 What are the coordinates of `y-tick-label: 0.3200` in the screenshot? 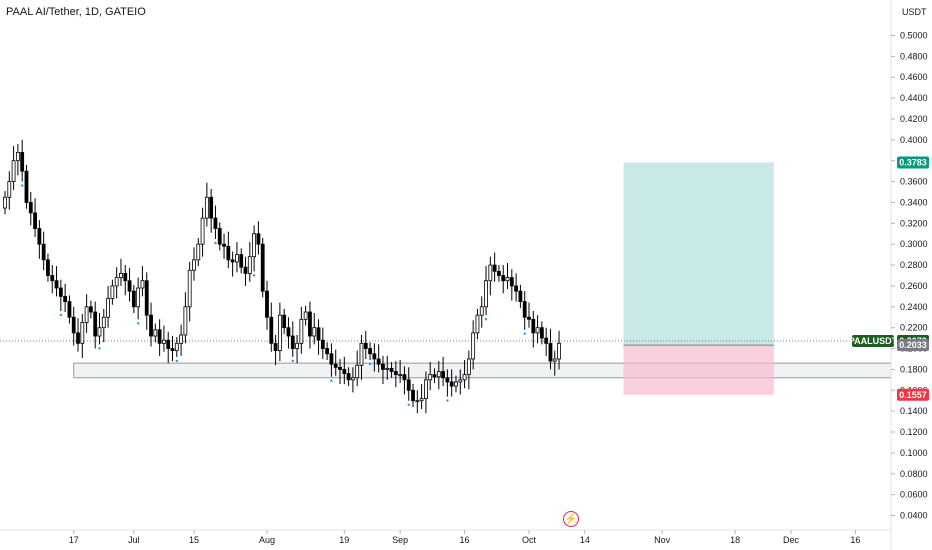 It's located at (914, 223).